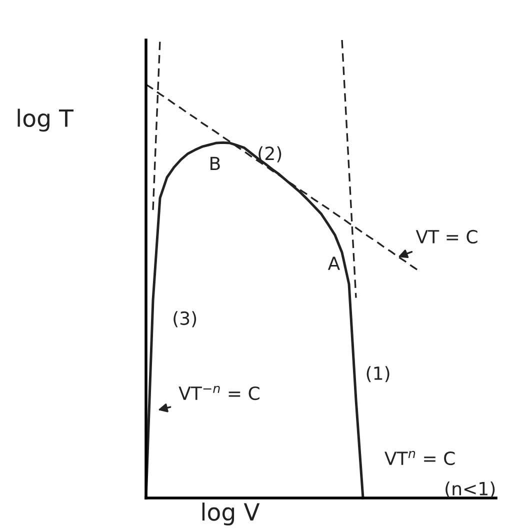 The image size is (506, 531). What do you see at coordinates (378, 374) in the screenshot?
I see `annotation: (1)` at bounding box center [378, 374].